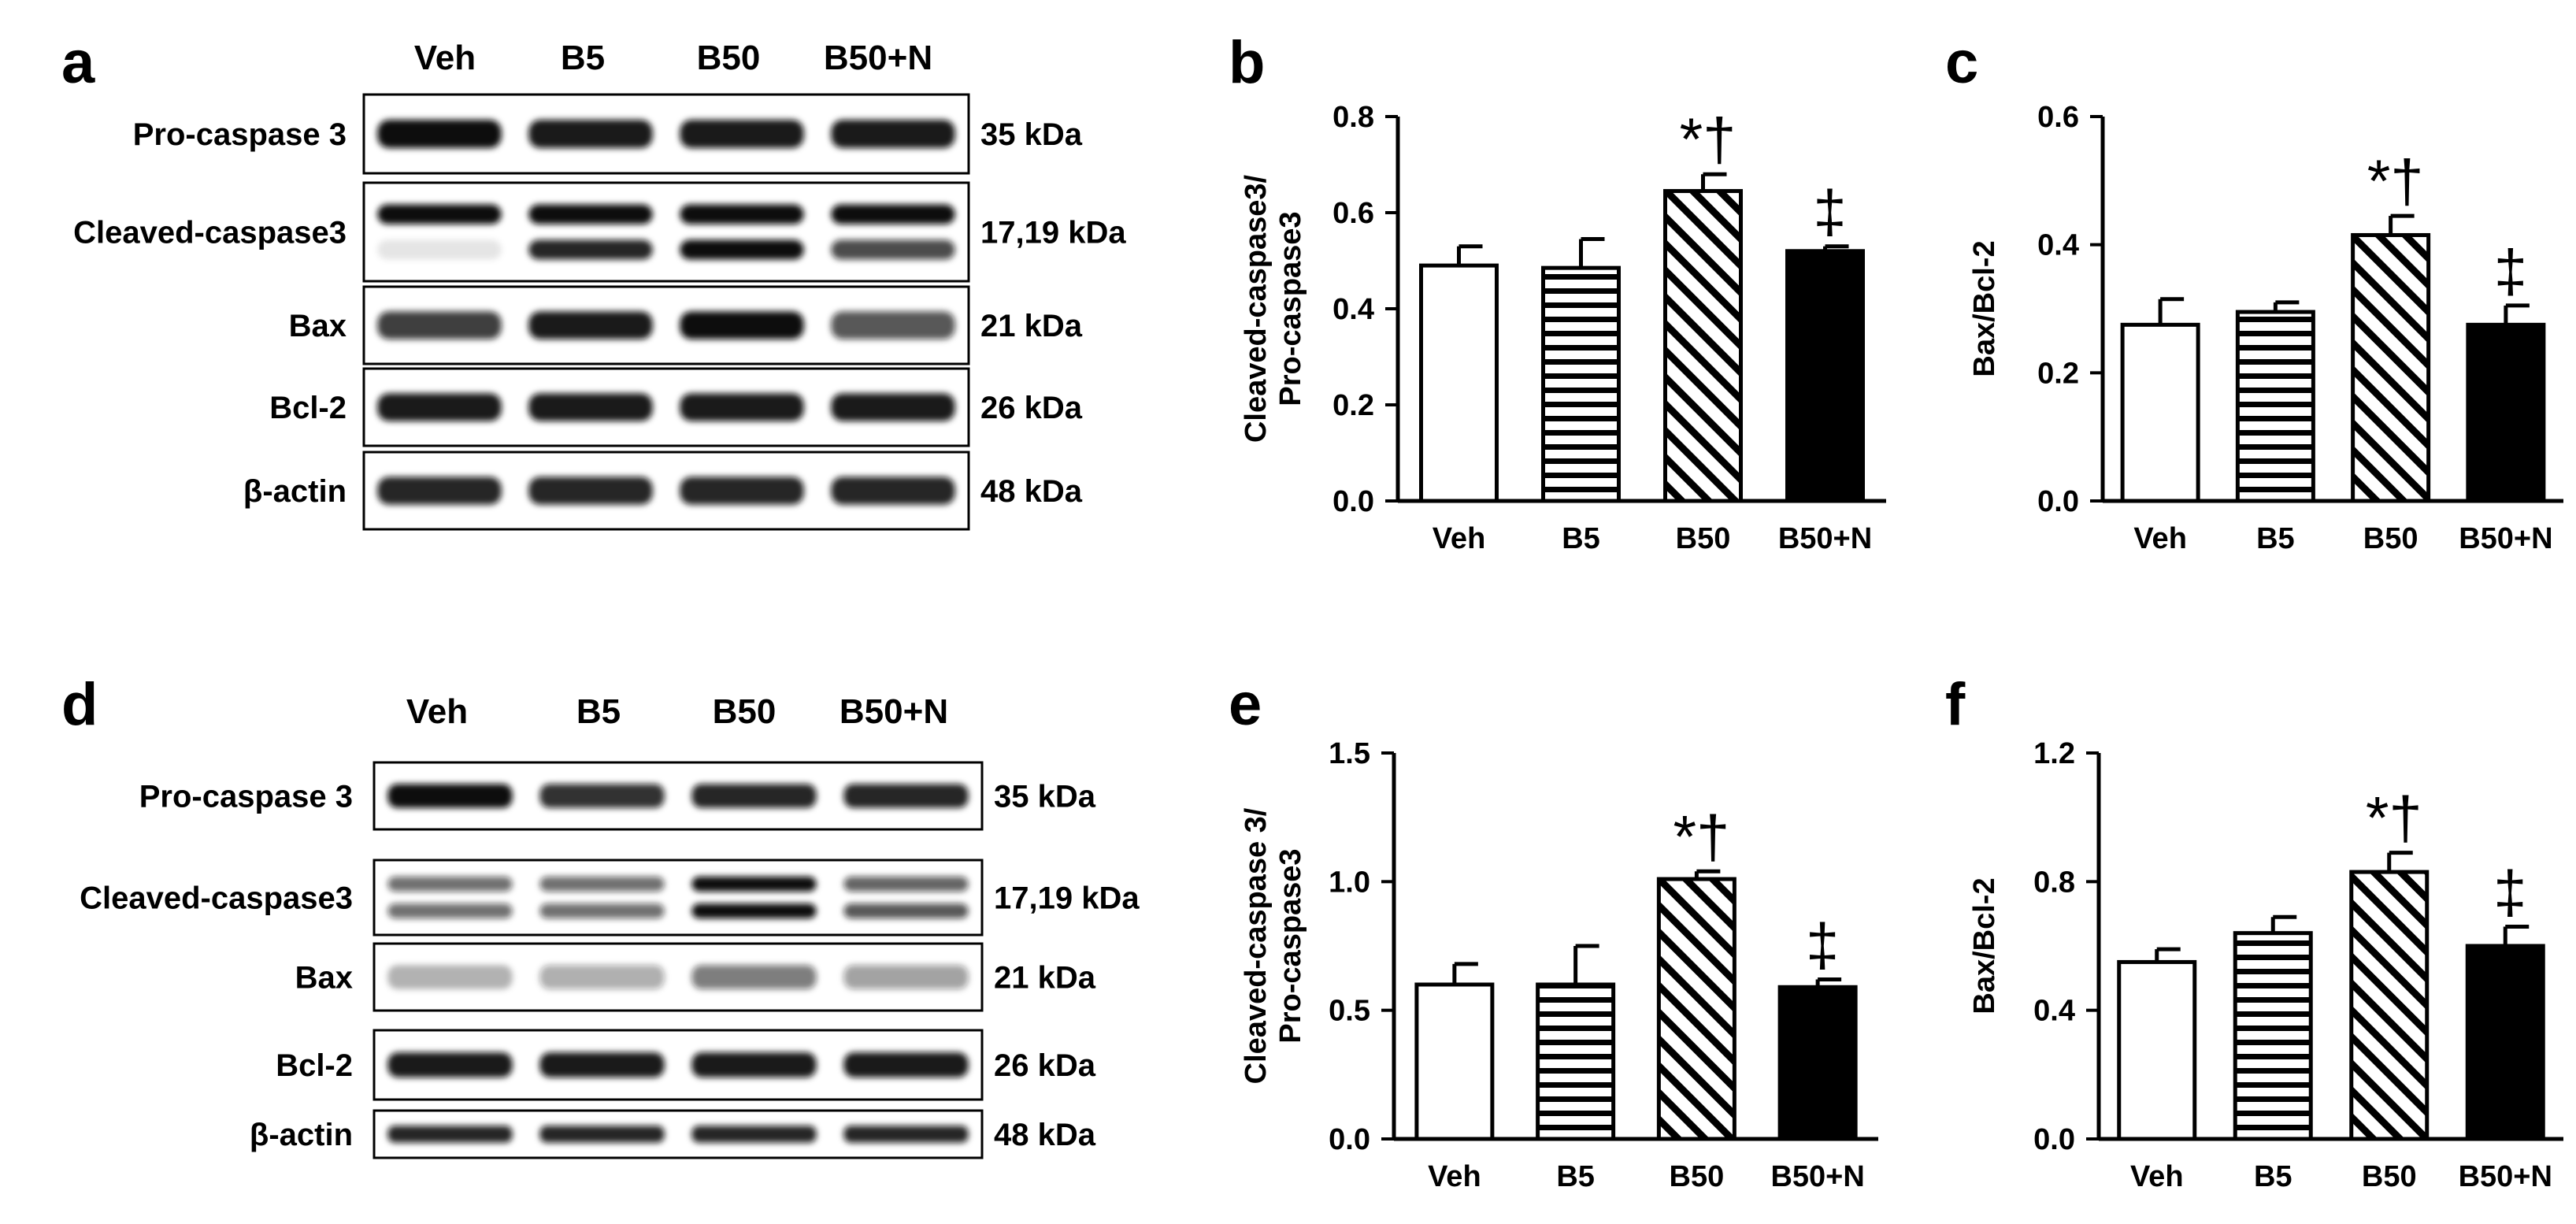 This screenshot has height=1224, width=2576. What do you see at coordinates (2509, 892) in the screenshot?
I see `significance-mark: ‡` at bounding box center [2509, 892].